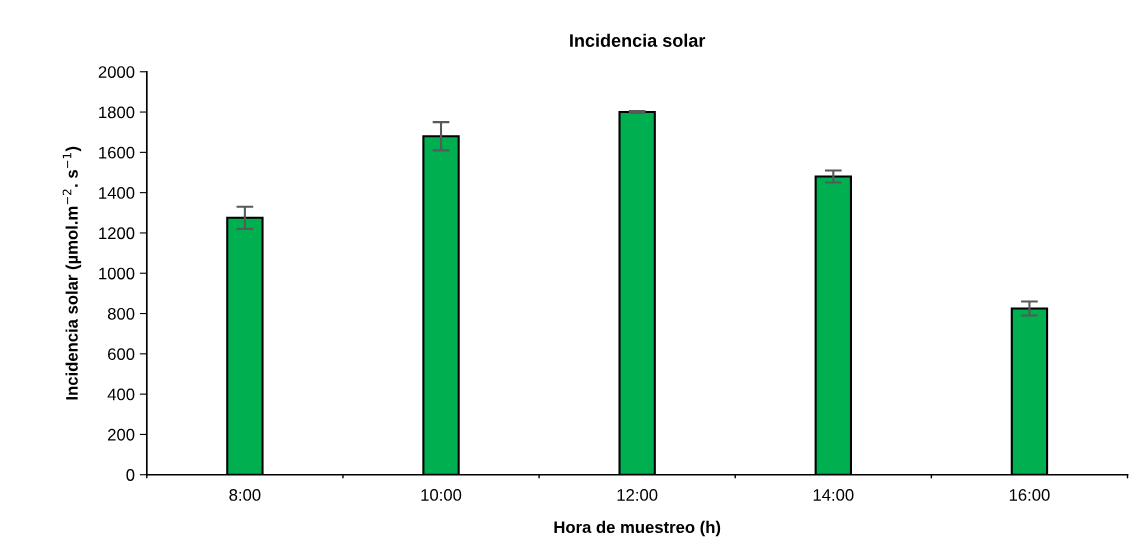  Describe the element at coordinates (116, 72) in the screenshot. I see `y-tick-label: 2000` at that location.